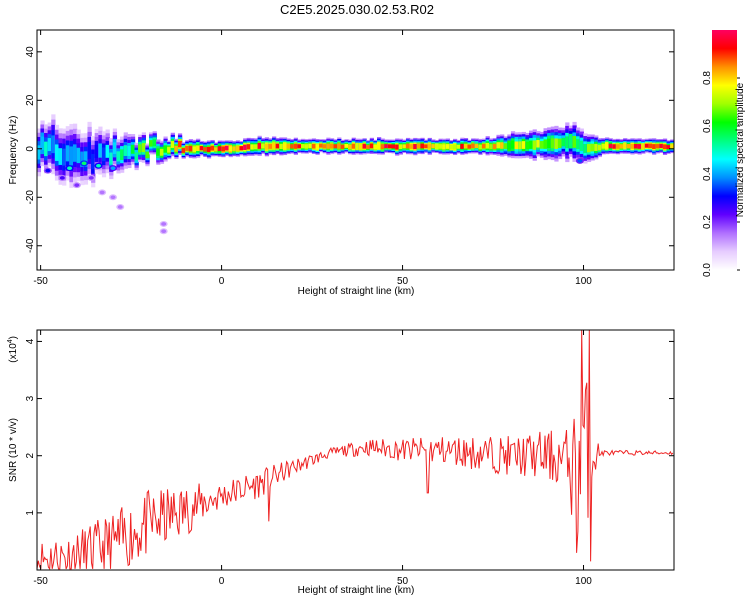  Describe the element at coordinates (30, 52) in the screenshot. I see `y-tick-label: 40` at that location.